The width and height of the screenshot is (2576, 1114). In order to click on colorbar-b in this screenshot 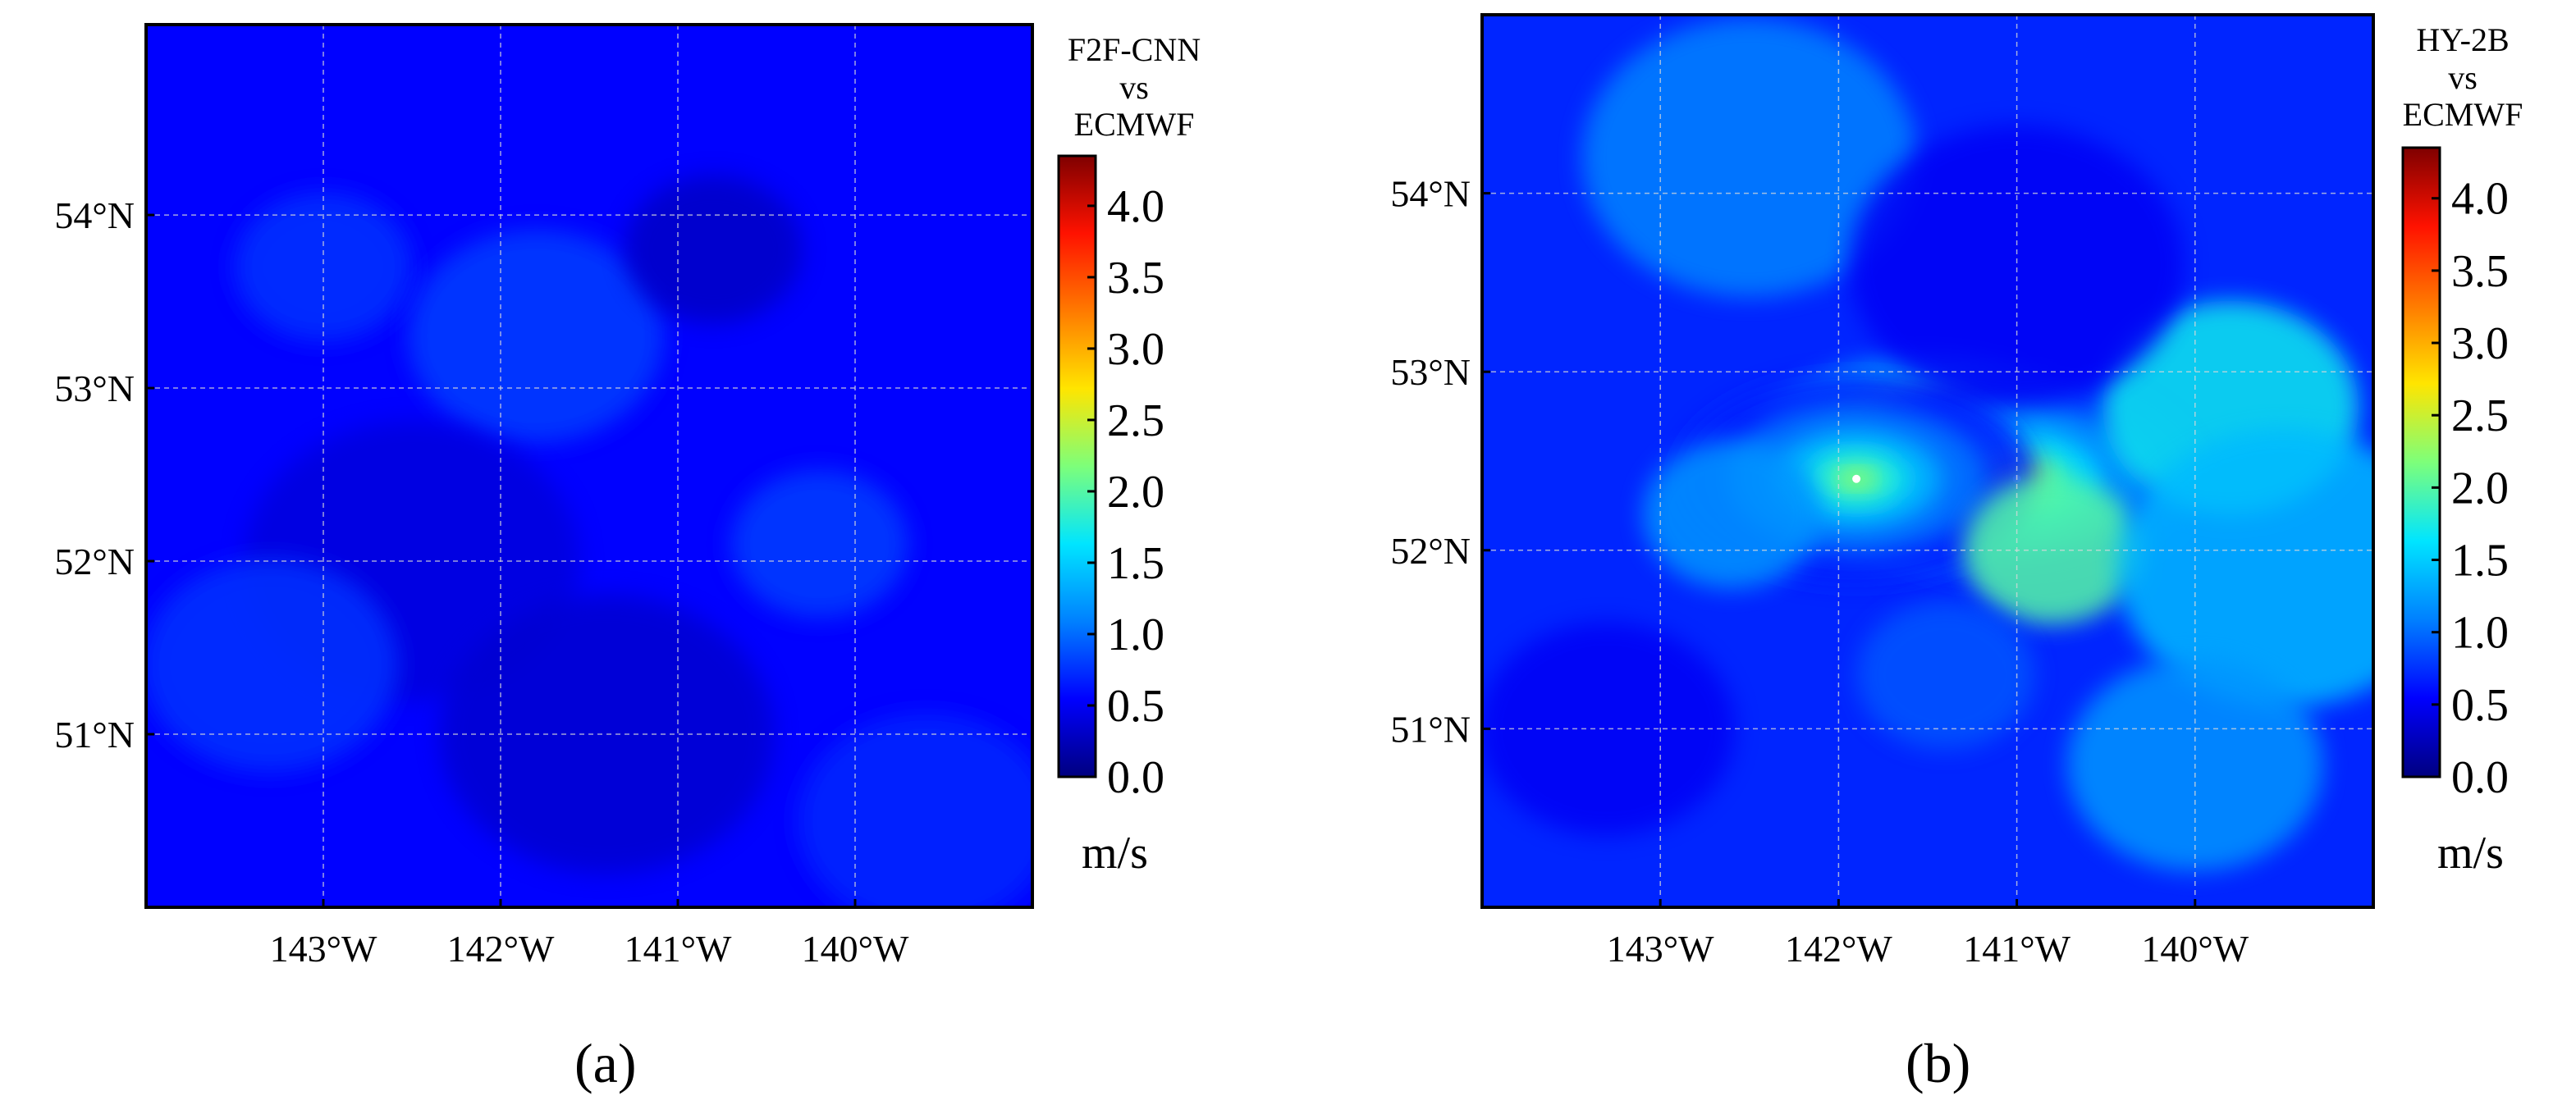, I will do `click(2421, 462)`.